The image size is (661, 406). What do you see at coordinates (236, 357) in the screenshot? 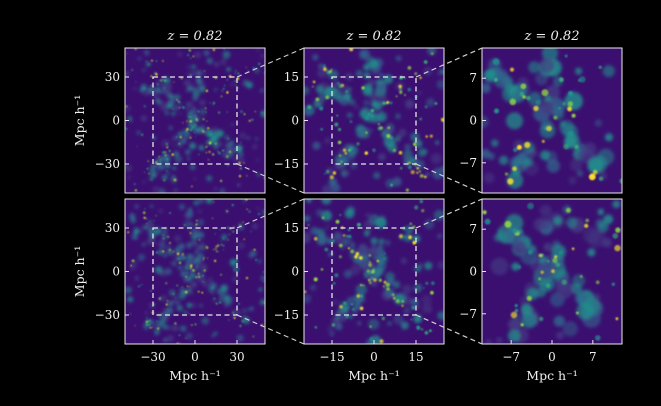
I see `x-tick-label: 30` at bounding box center [236, 357].